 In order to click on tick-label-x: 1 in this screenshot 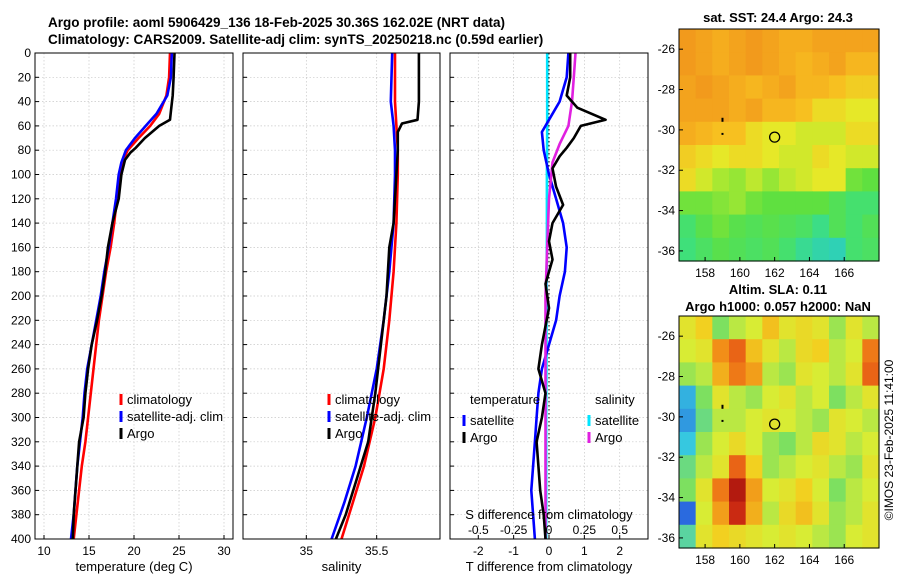, I will do `click(584, 551)`.